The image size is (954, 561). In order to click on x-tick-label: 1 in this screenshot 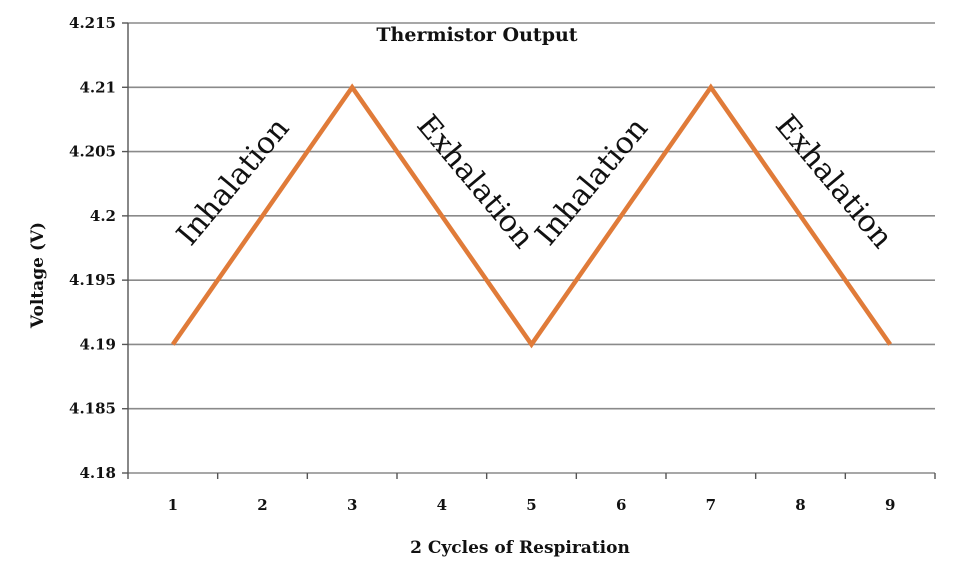, I will do `click(173, 505)`.